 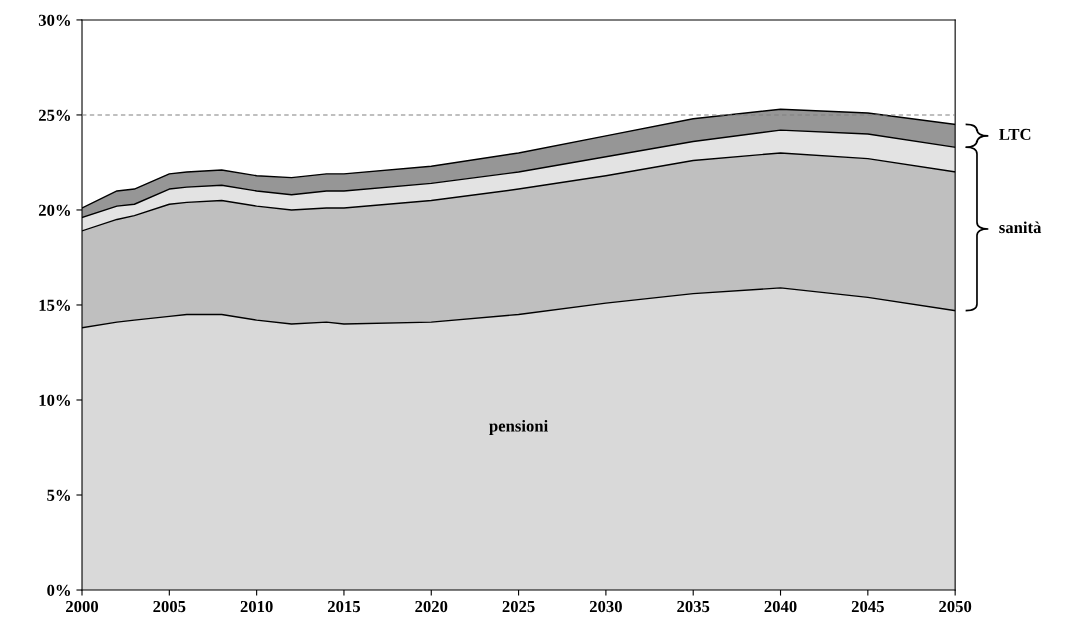 I want to click on x-tick-label: 2050, so click(x=955, y=606).